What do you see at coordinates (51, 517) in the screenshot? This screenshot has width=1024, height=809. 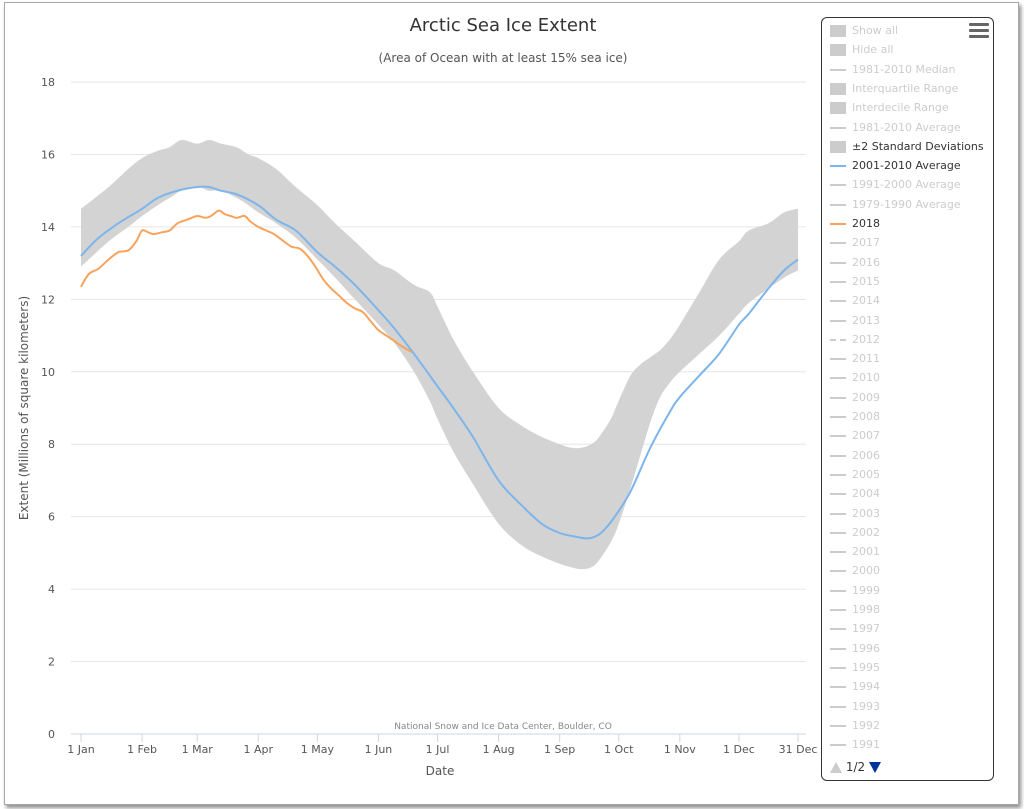 I see `y-tick-label-3: 6` at bounding box center [51, 517].